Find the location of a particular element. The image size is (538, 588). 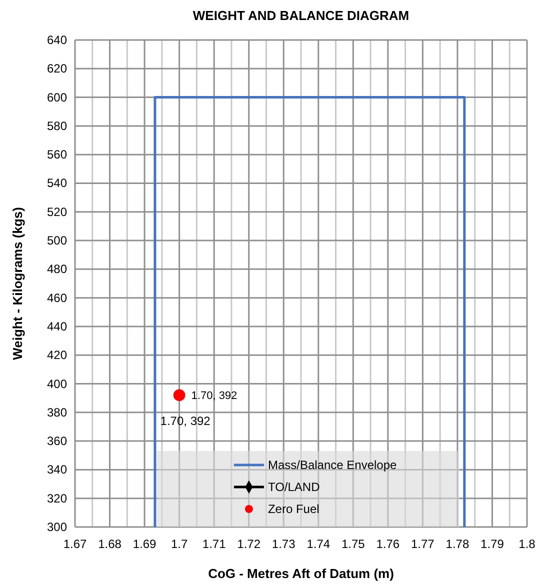

y-tick-label: 500 is located at coordinates (57, 241).